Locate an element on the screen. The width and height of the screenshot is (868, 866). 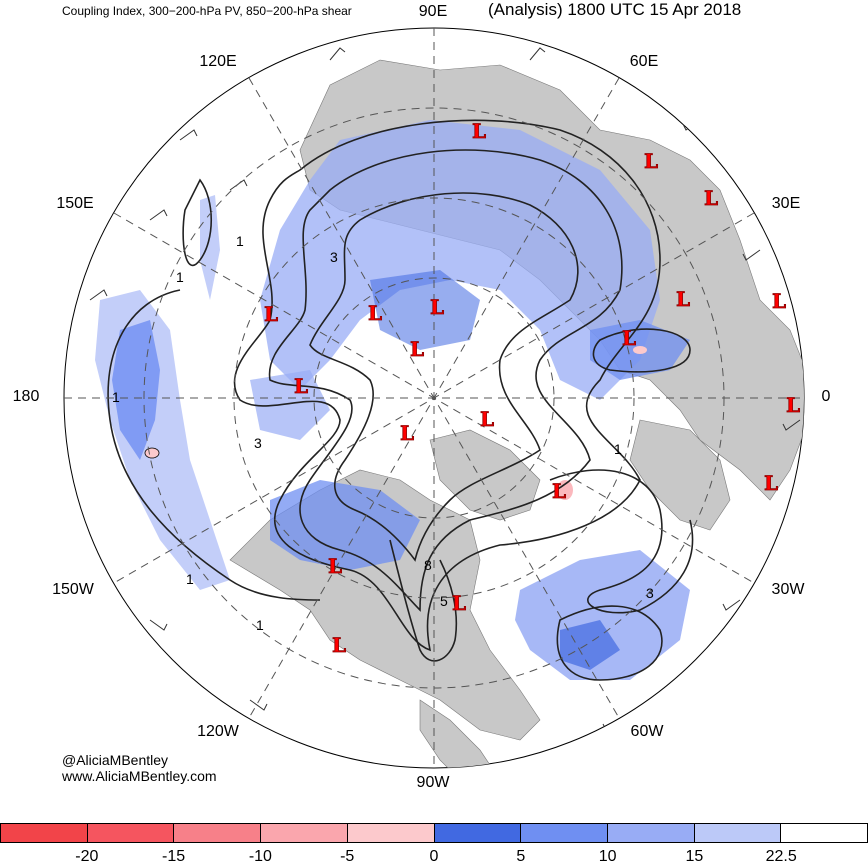
land-europe-africa is located at coordinates (680, 475).